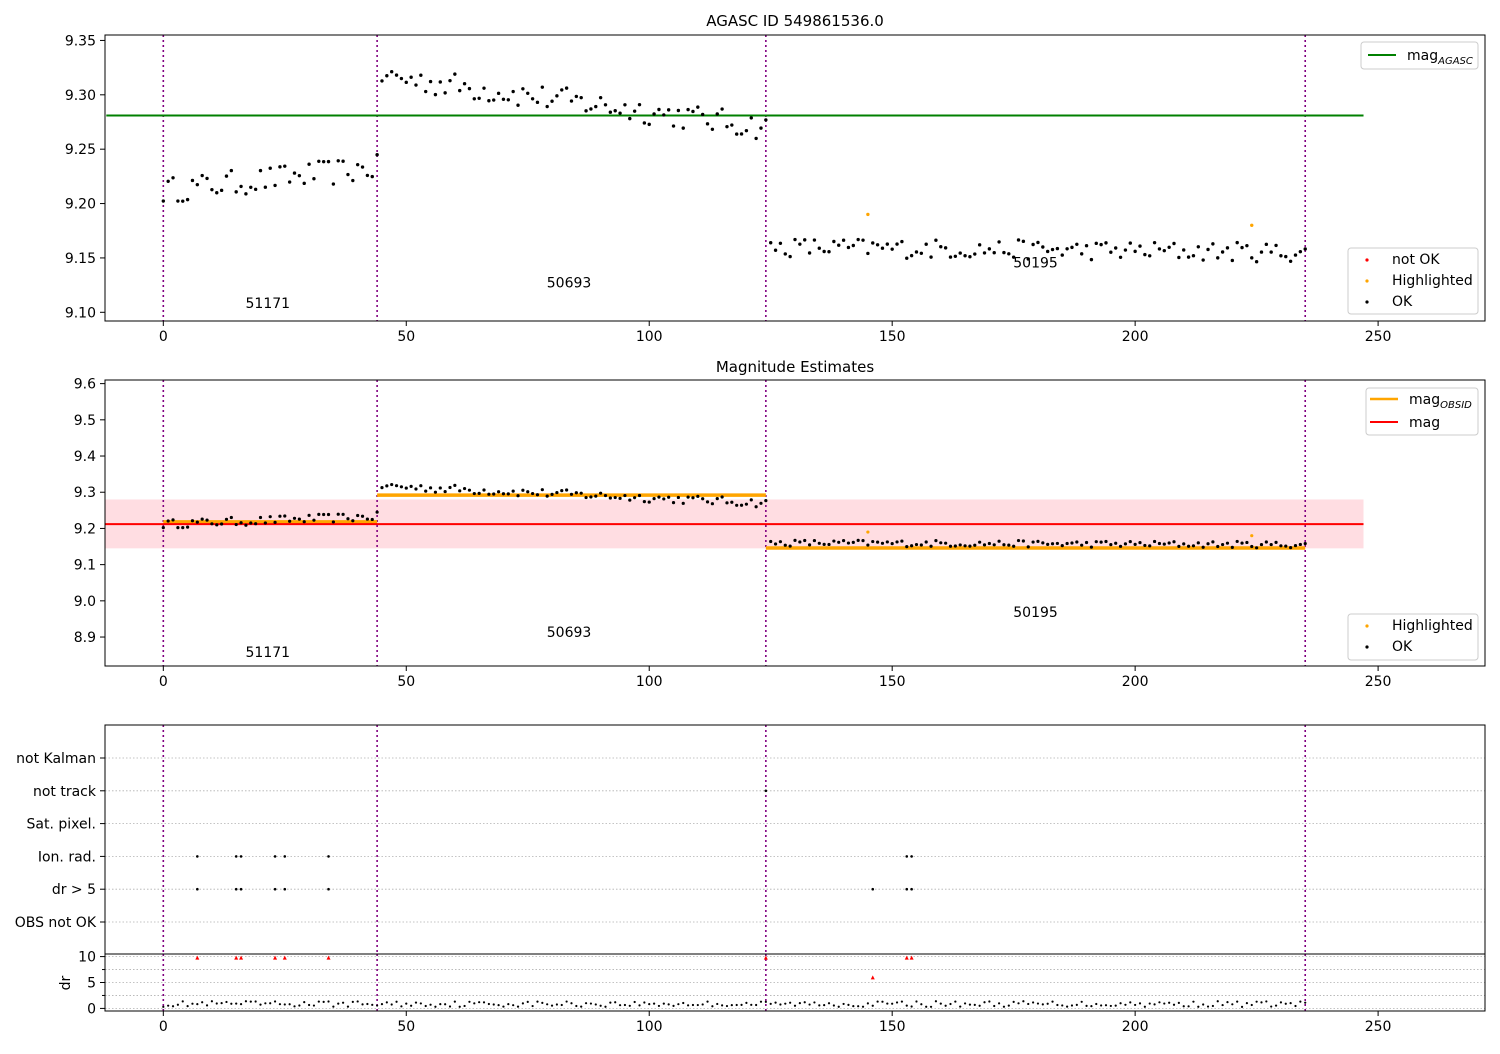  Describe the element at coordinates (1135, 337) in the screenshot. I see `x-tick-label: 200` at that location.